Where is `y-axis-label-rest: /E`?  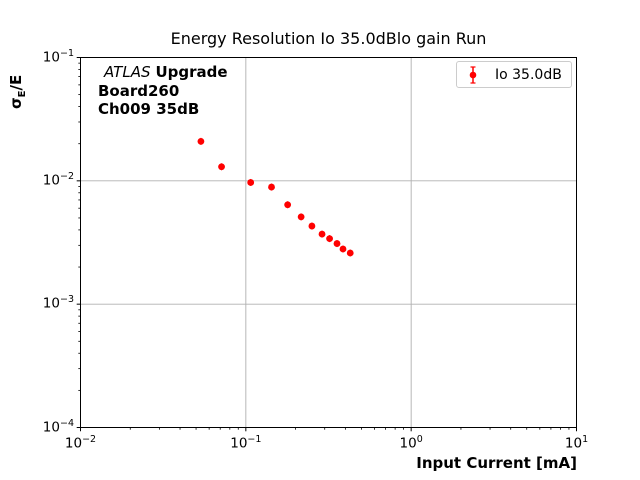 y-axis-label-rest: /E is located at coordinates (16, 82).